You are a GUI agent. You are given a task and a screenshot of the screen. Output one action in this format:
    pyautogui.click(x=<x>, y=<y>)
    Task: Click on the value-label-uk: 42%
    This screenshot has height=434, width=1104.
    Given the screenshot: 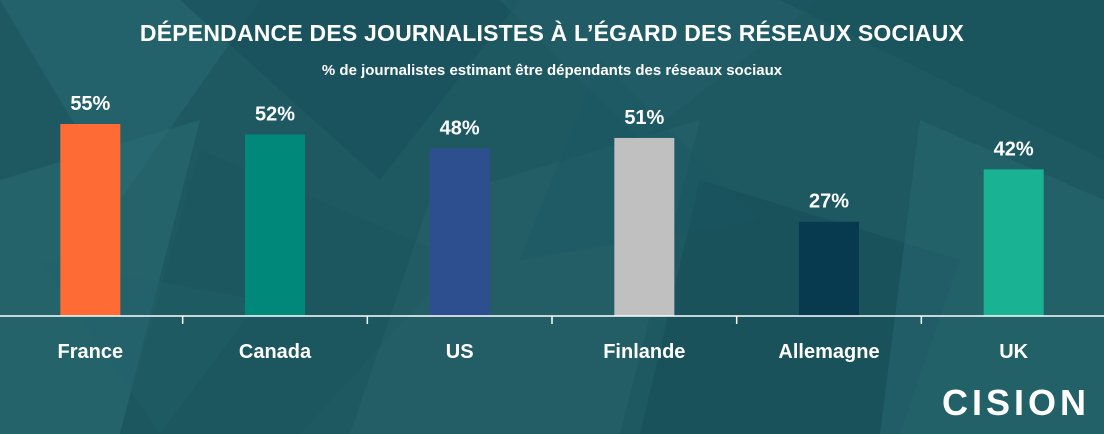 What is the action you would take?
    pyautogui.click(x=1014, y=149)
    